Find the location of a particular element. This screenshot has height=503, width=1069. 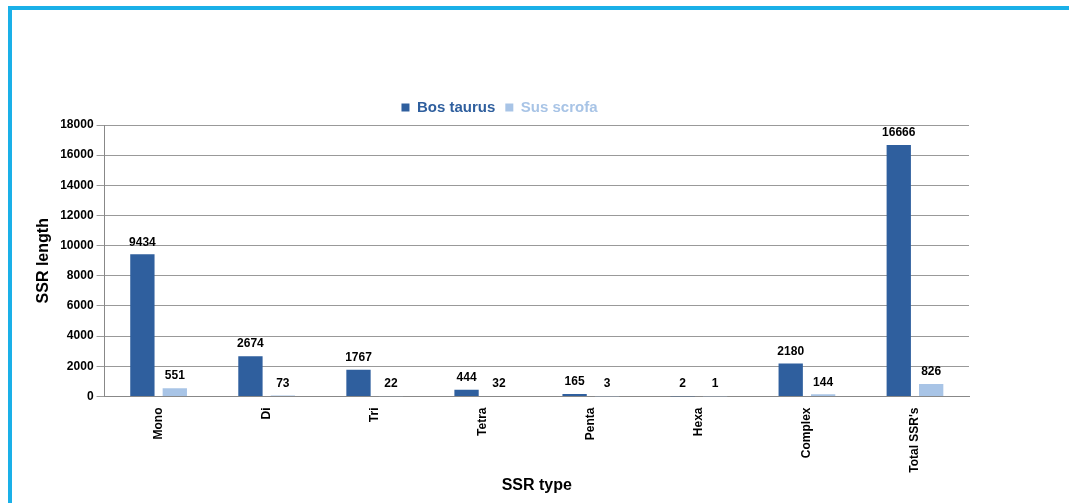

data-label: 3 is located at coordinates (607, 383).